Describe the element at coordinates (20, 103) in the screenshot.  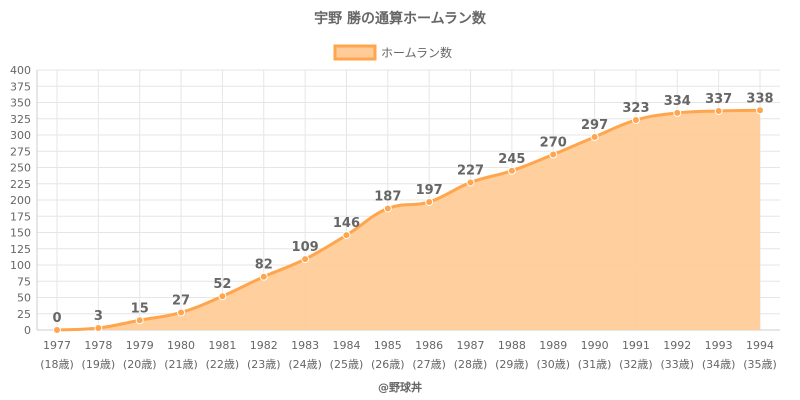
I see `y-tick-label: 350` at that location.